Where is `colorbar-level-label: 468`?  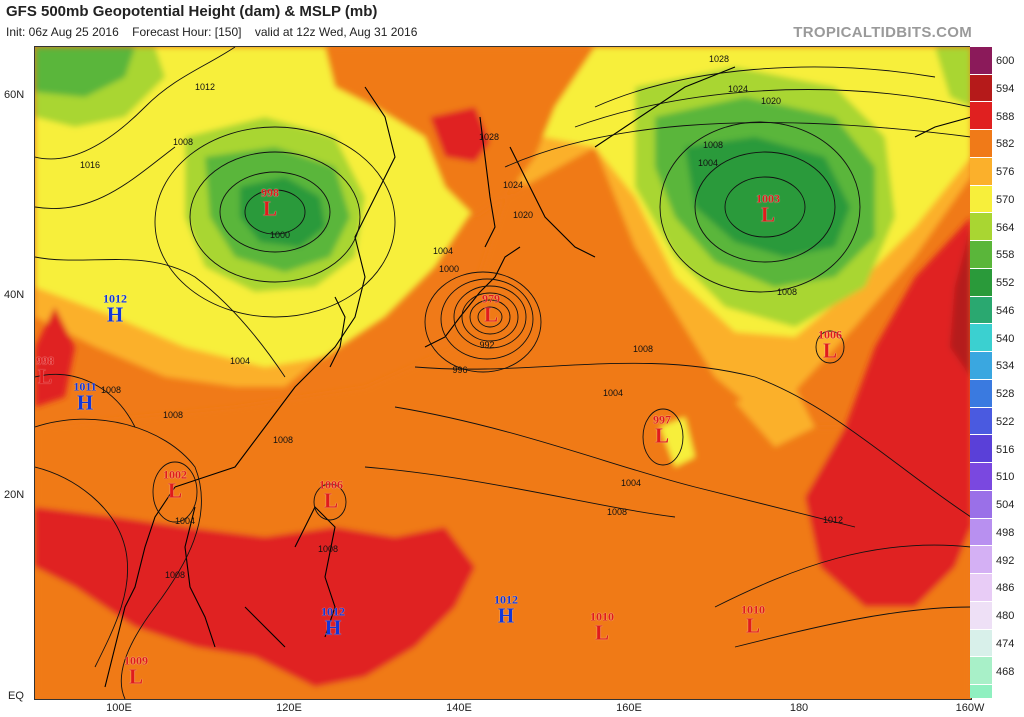
colorbar-level-label: 468 is located at coordinates (1005, 671).